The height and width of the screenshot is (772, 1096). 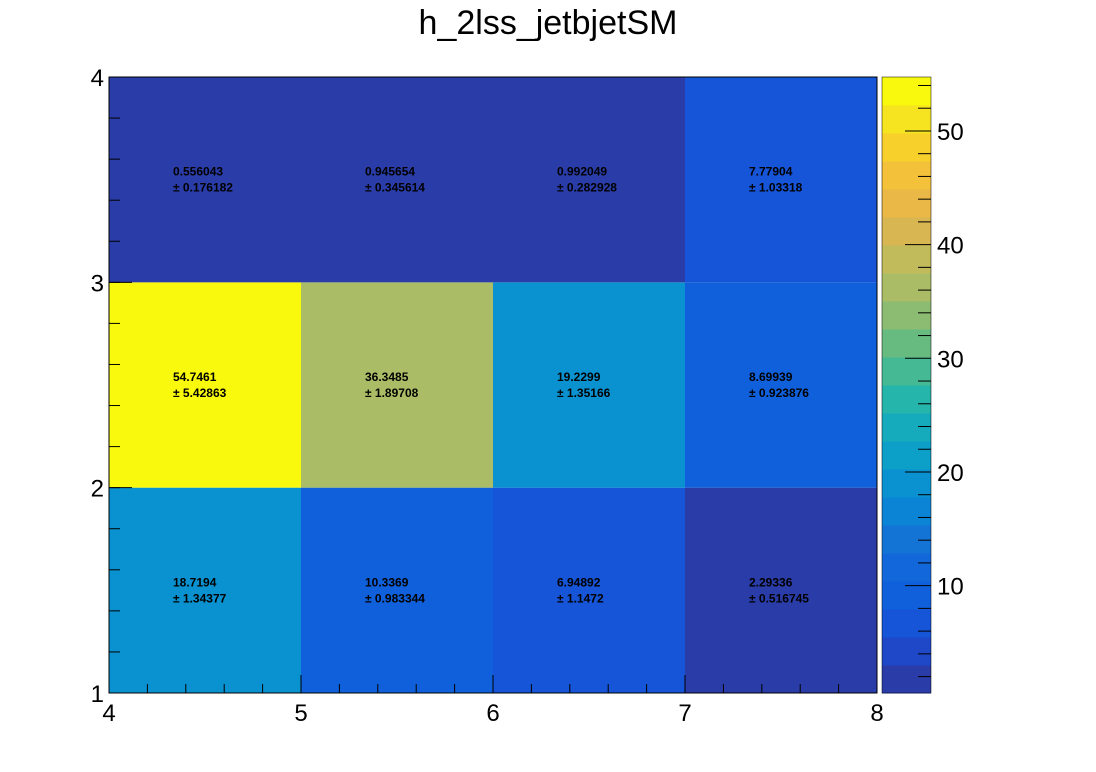 What do you see at coordinates (950, 359) in the screenshot?
I see `colorbar-tick-label: 30` at bounding box center [950, 359].